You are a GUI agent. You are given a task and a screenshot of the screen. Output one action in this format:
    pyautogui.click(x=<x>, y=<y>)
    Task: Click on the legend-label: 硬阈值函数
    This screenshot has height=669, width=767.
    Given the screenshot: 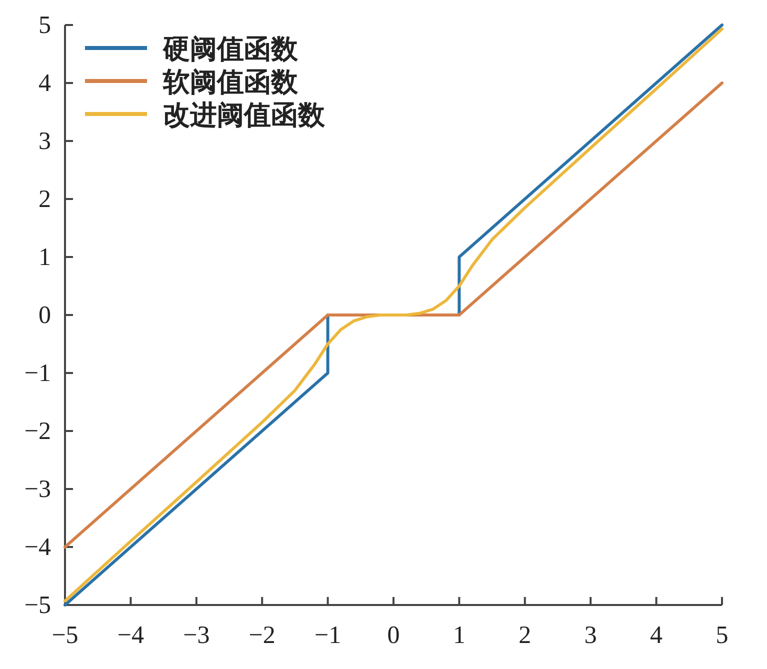 What is the action you would take?
    pyautogui.click(x=230, y=49)
    